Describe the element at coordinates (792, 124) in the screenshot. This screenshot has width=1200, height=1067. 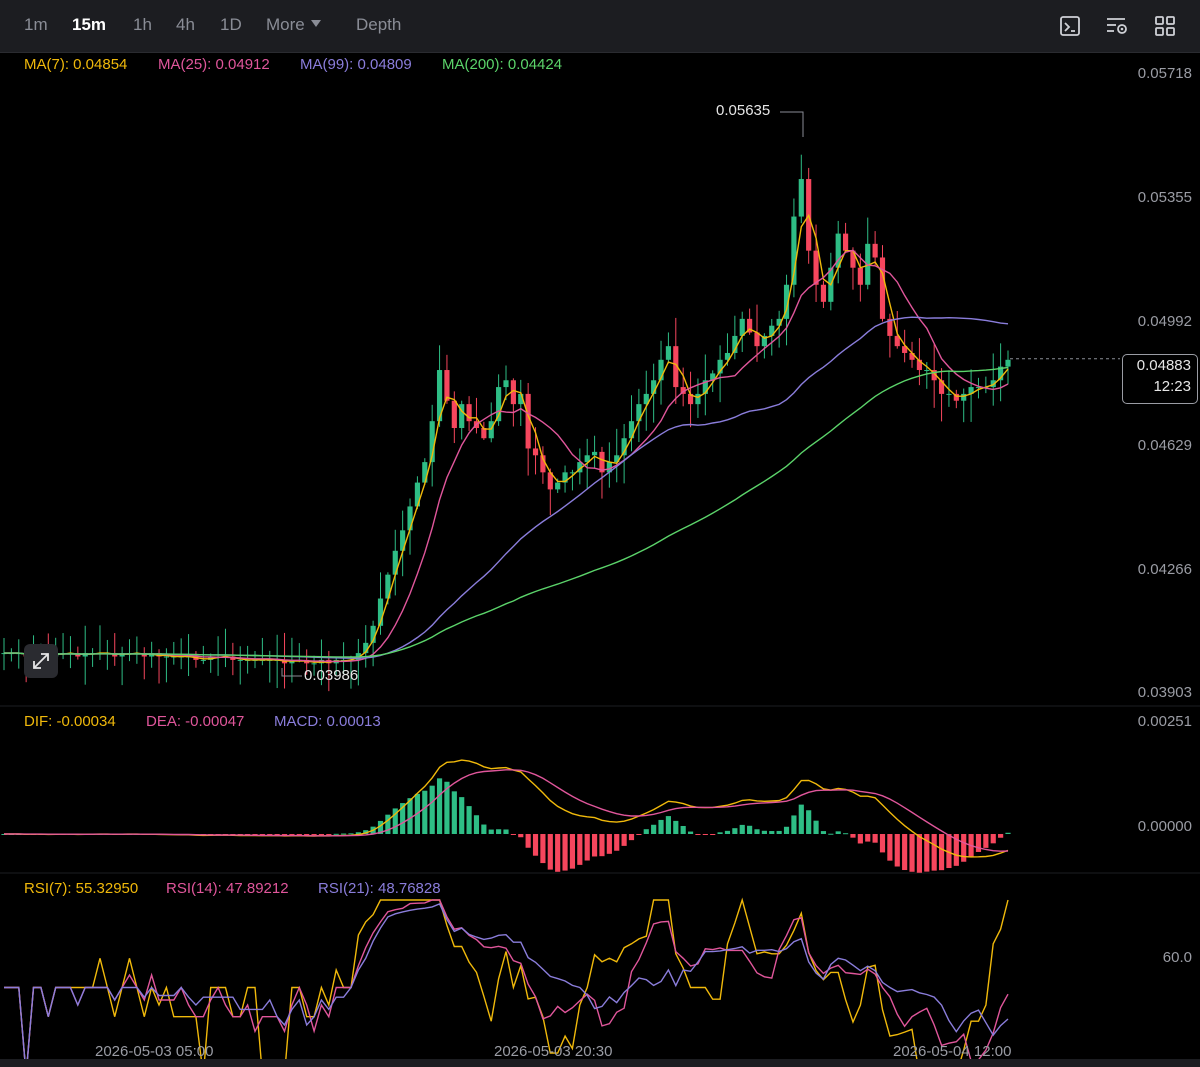
I see `high-marker` at that location.